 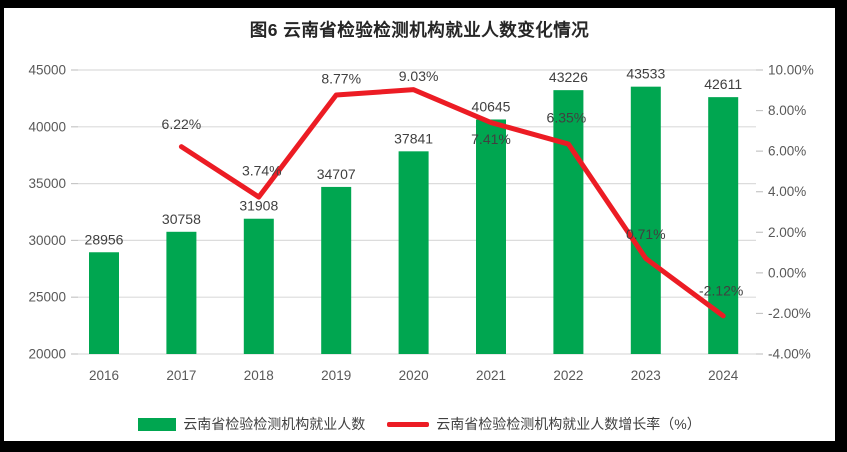 I want to click on x-axis-label: 2016, so click(x=104, y=375).